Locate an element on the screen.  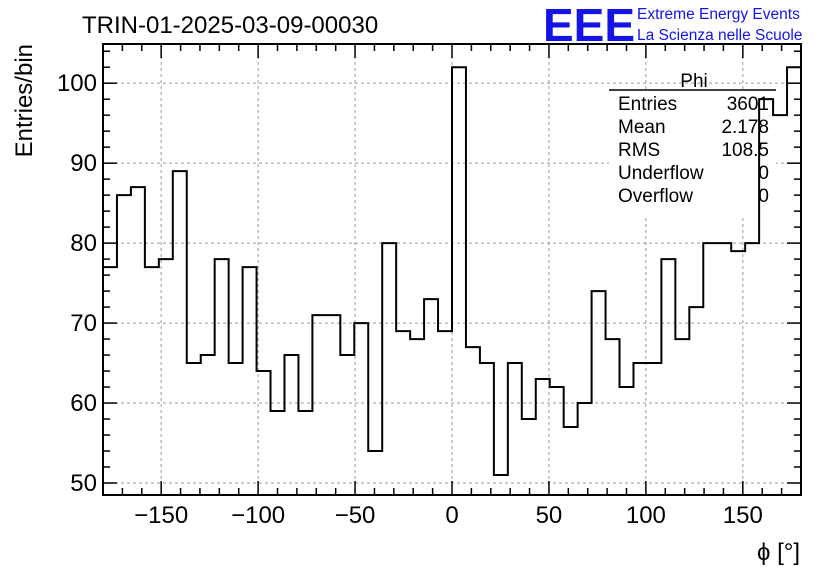
stats-value-entries: 3601 is located at coordinates (748, 104).